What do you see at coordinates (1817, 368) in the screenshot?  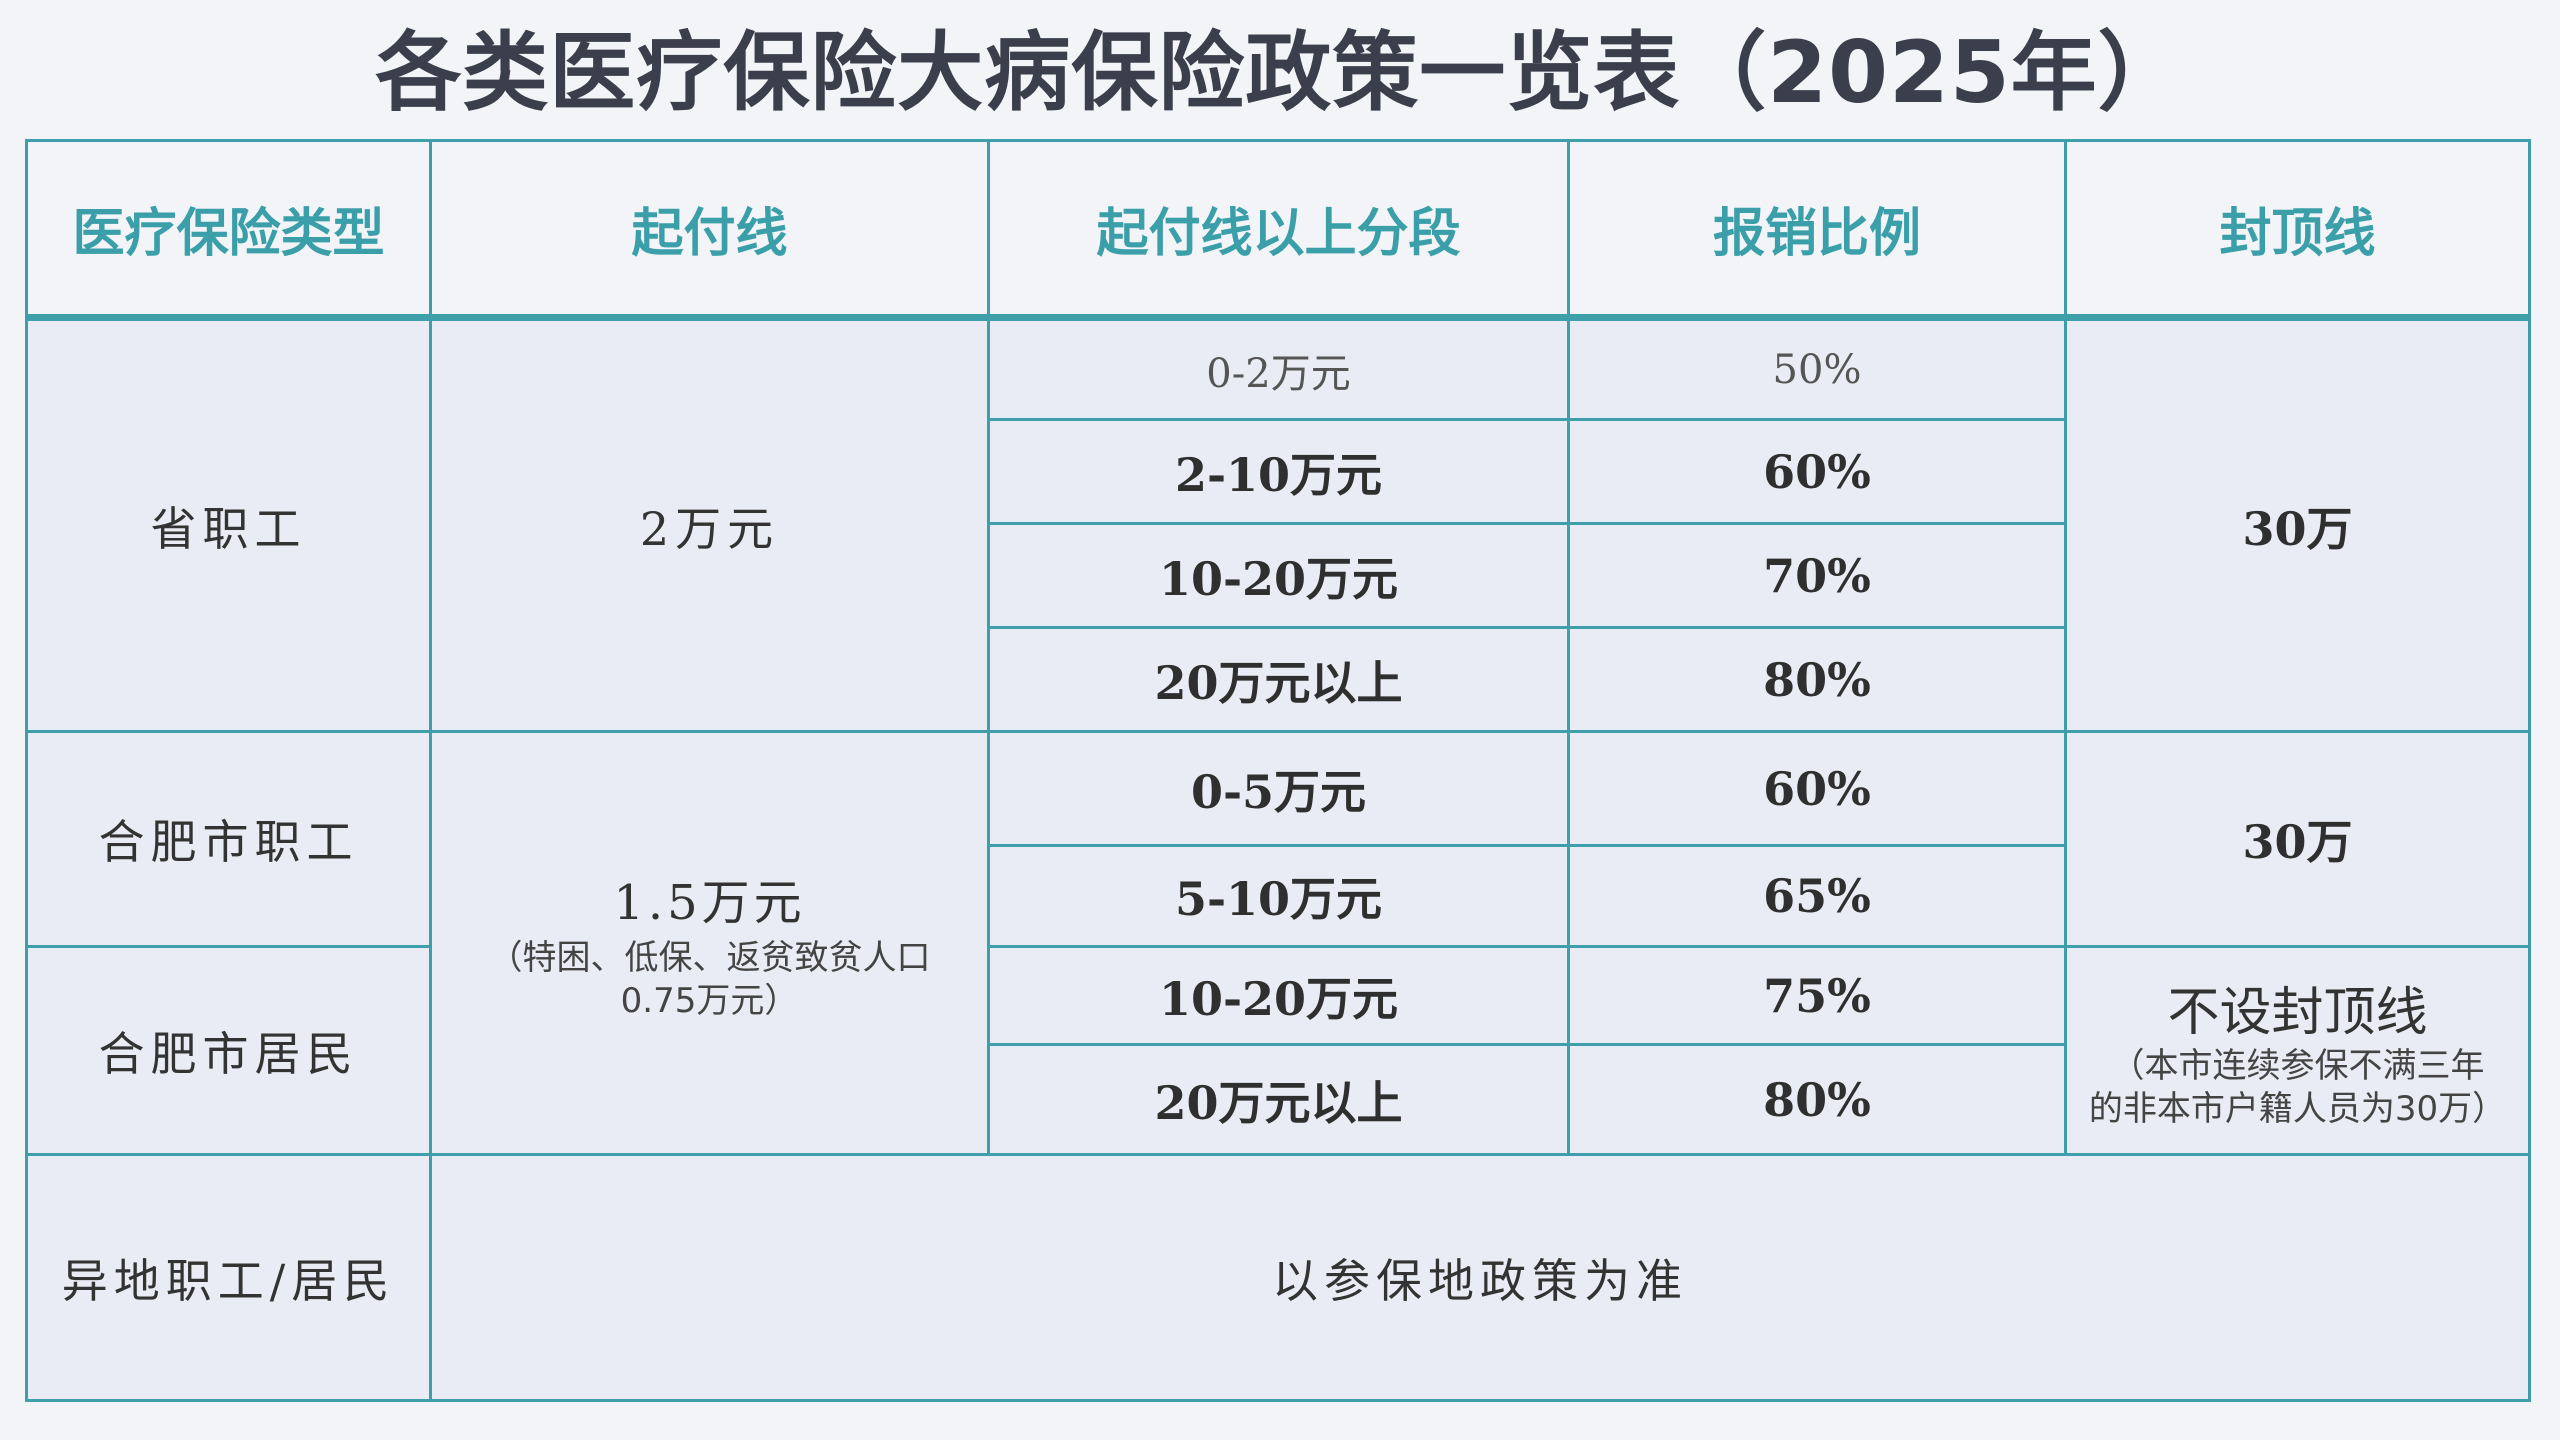 I see `ratio-cell: 50%` at bounding box center [1817, 368].